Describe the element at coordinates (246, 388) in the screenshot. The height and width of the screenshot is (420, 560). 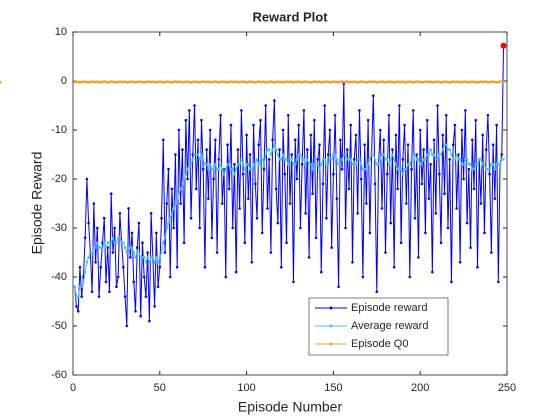
I see `x-tick-label: 100` at that location.